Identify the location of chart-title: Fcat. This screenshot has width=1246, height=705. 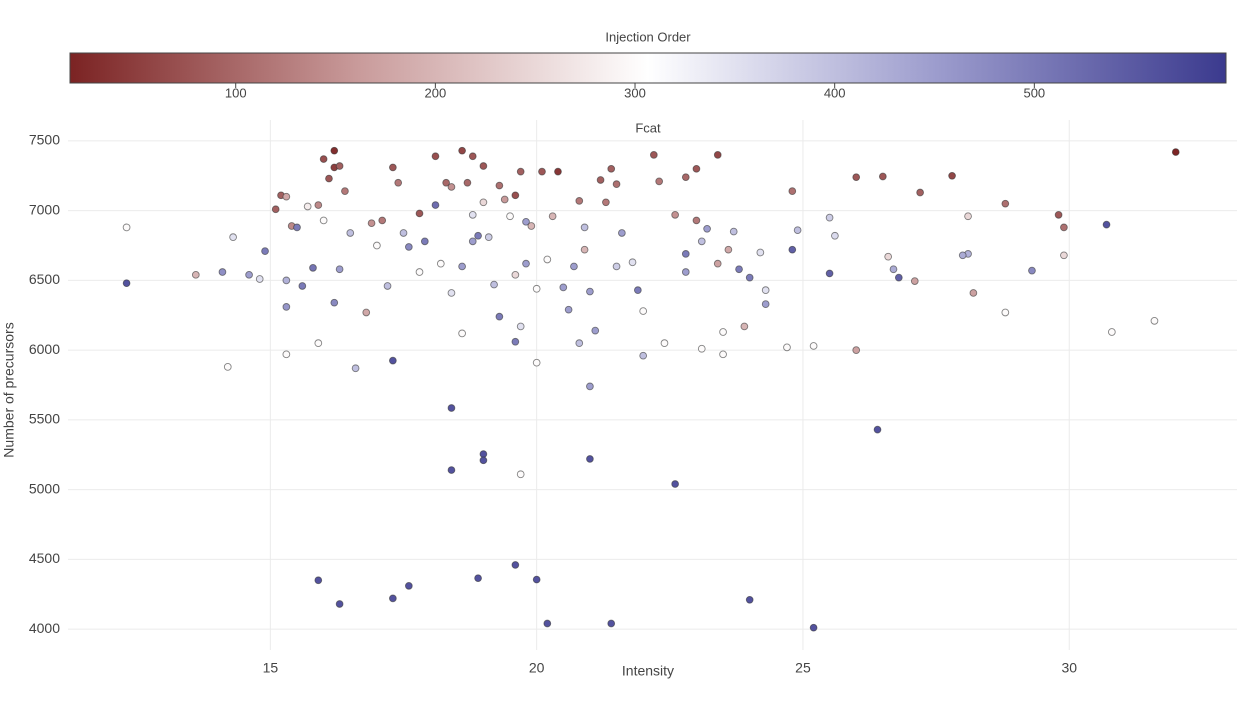
(648, 127).